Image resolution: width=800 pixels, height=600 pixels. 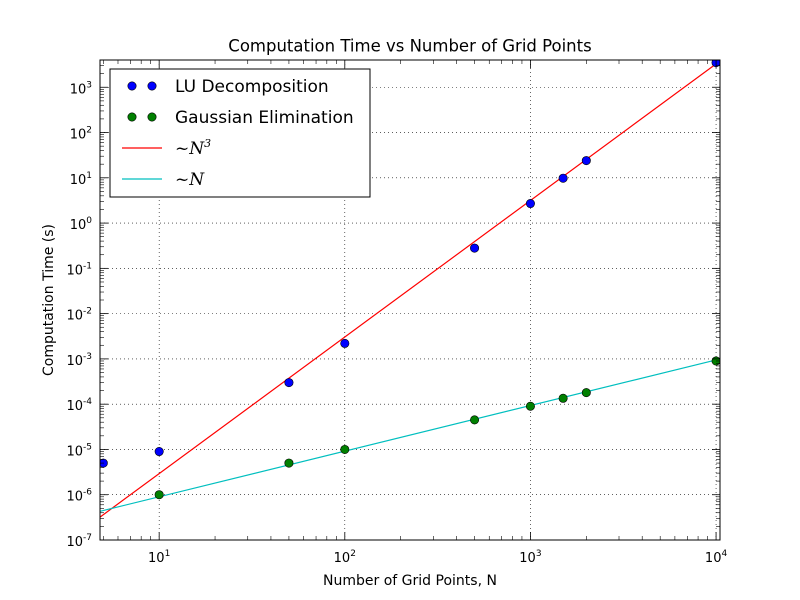 What do you see at coordinates (87, 447) in the screenshot?
I see `y-tick-label-exponent-2: -5` at bounding box center [87, 447].